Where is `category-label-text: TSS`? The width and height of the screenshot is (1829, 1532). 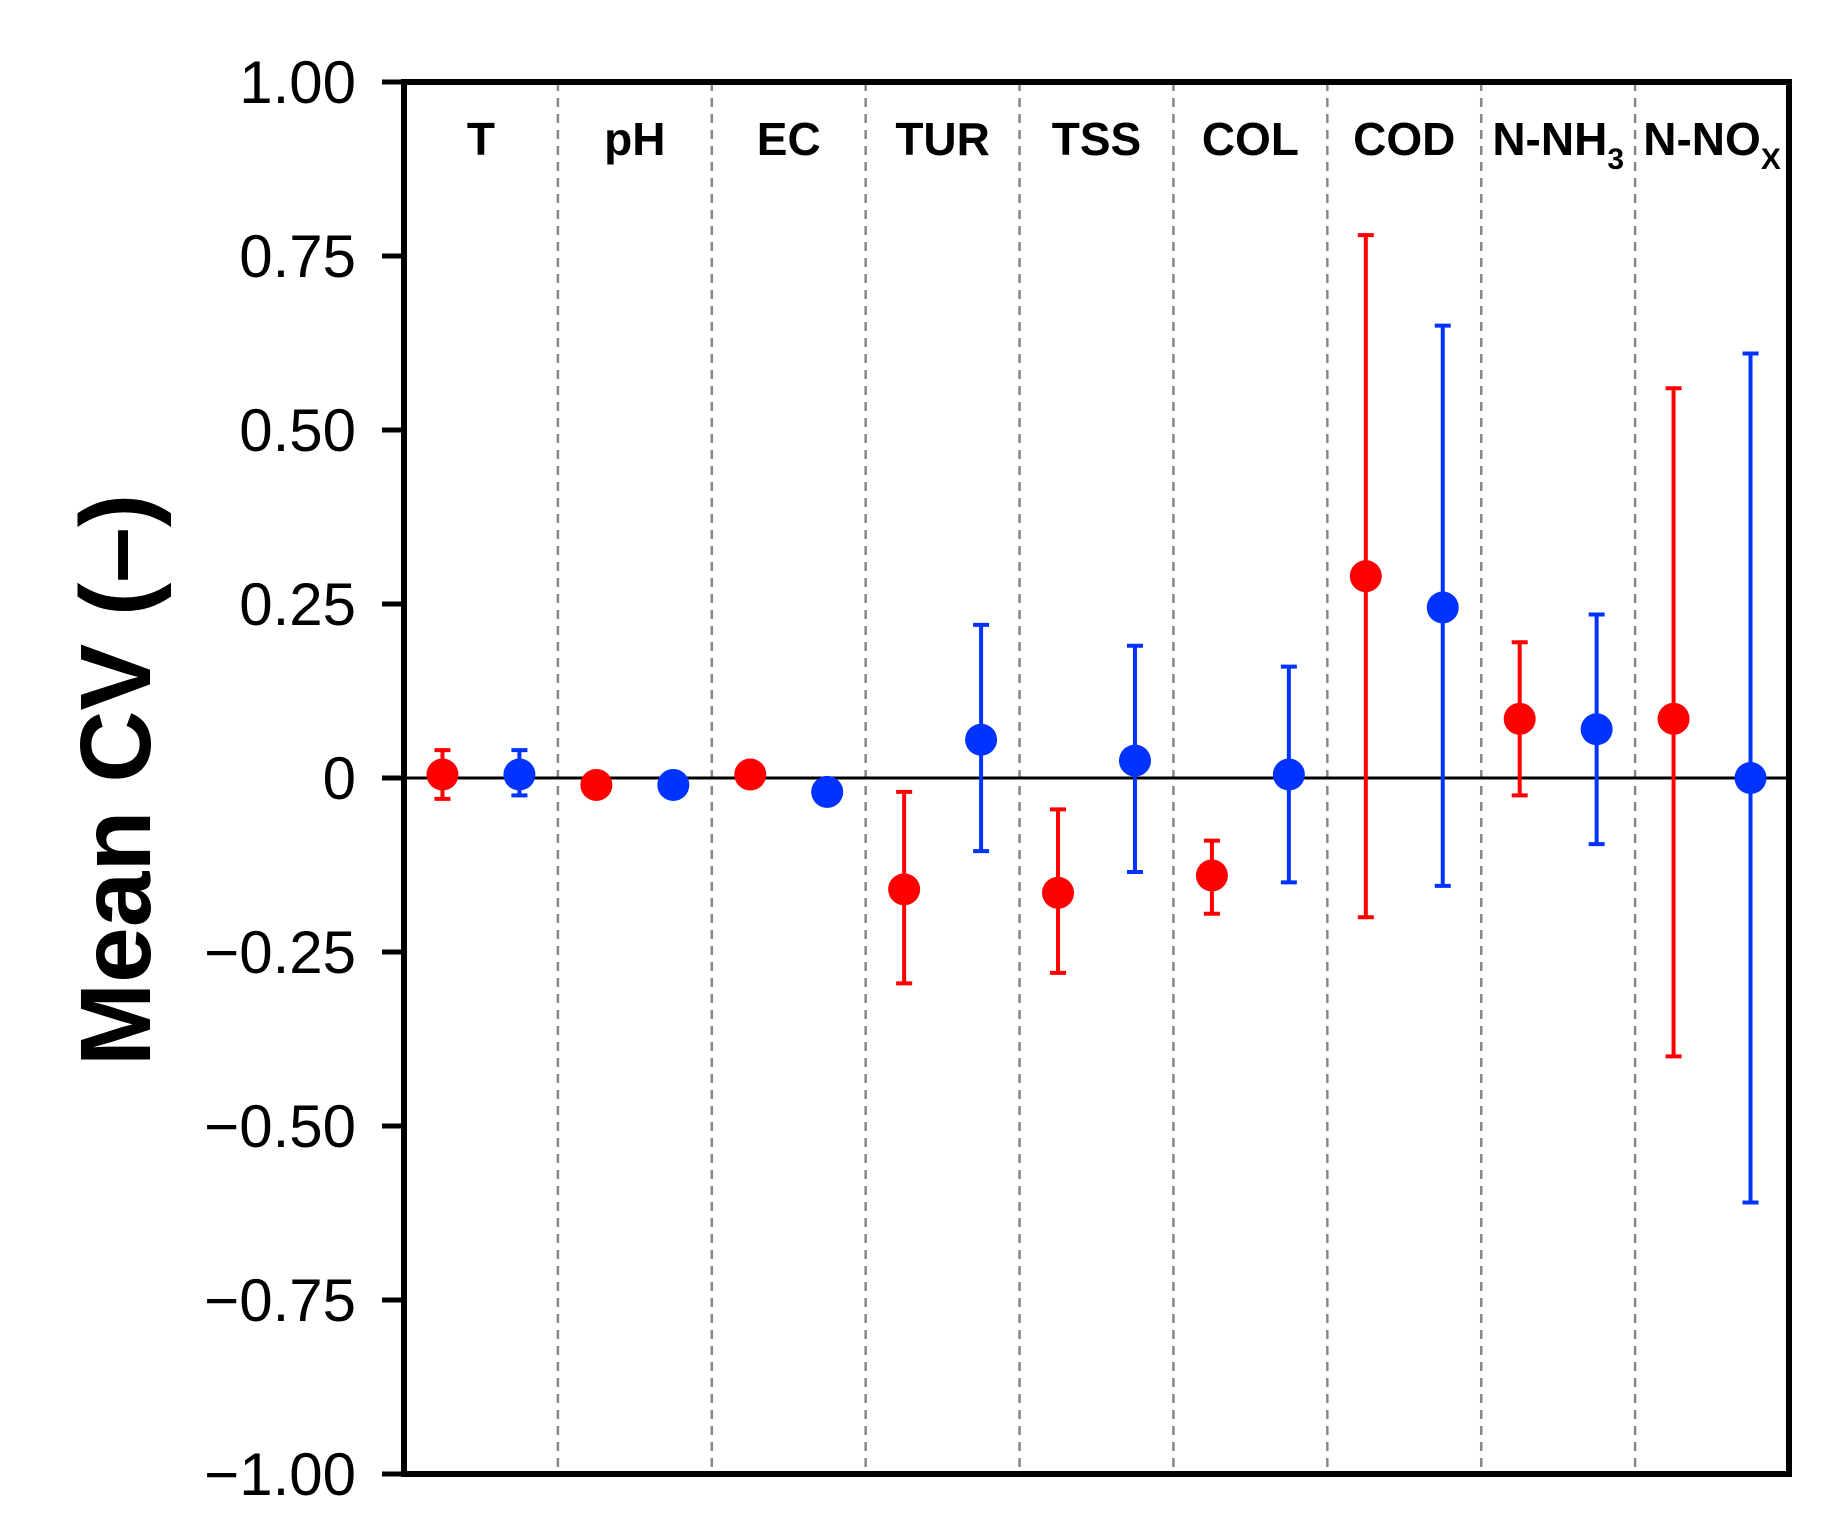
category-label-text: TSS is located at coordinates (1096, 139).